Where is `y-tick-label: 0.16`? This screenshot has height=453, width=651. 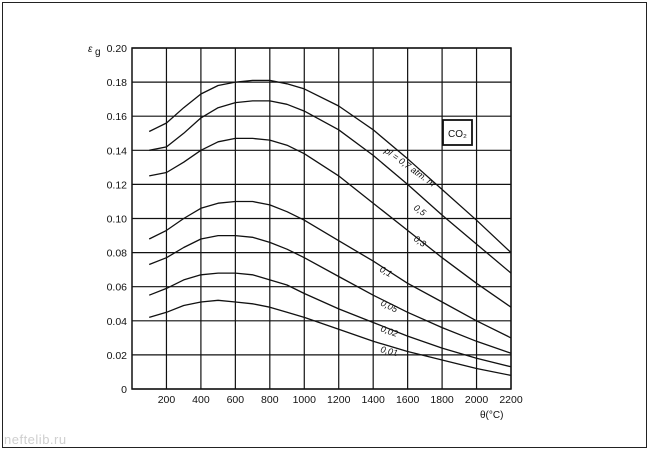 y-tick-label: 0.16 is located at coordinates (117, 117).